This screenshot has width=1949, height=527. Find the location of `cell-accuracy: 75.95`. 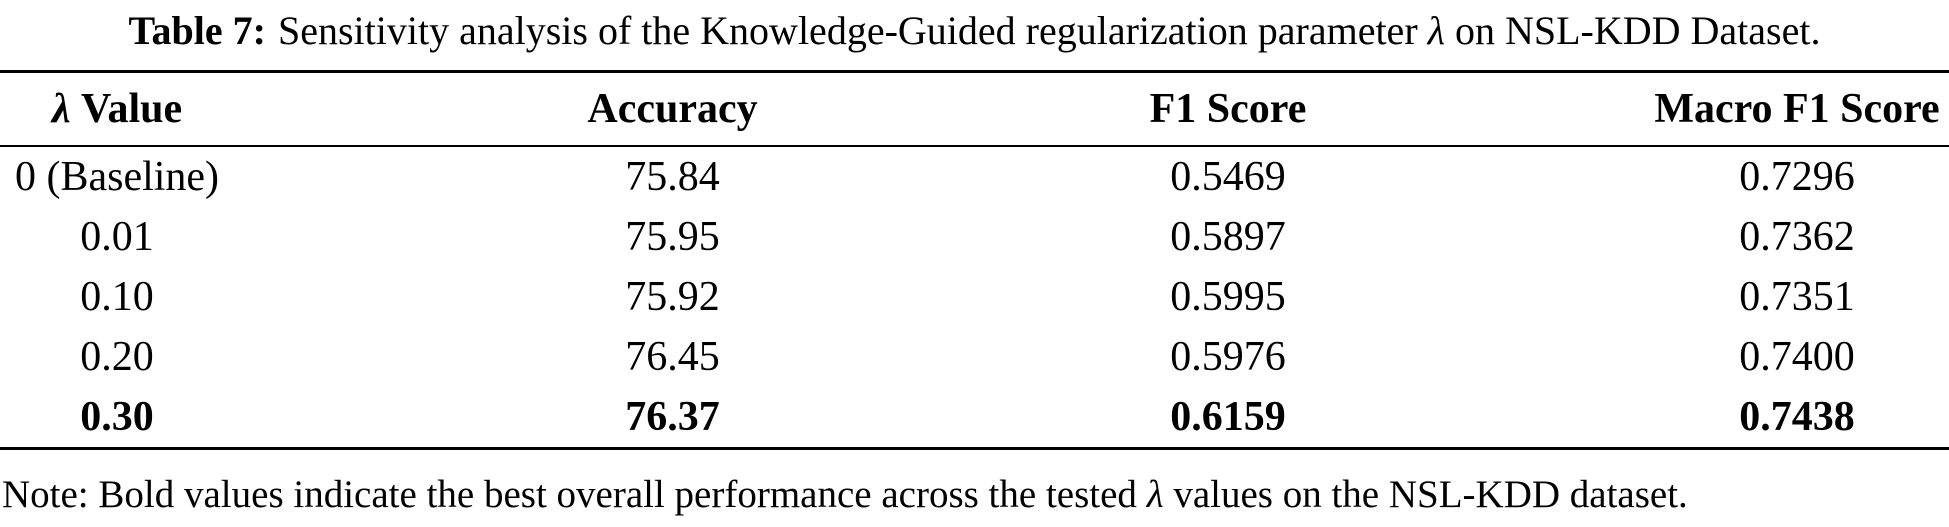

cell-accuracy: 75.95 is located at coordinates (672, 237).